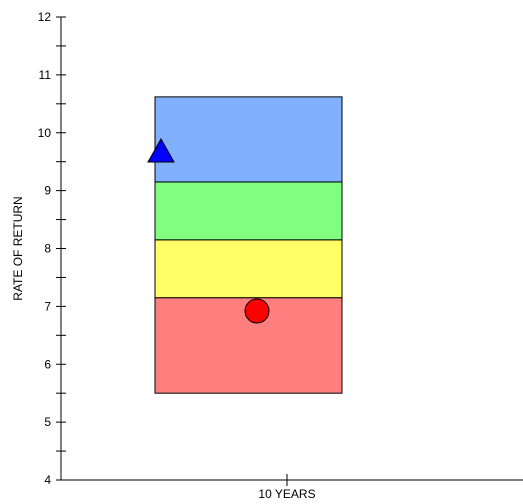  I want to click on y-tick-label: 9, so click(47, 191).